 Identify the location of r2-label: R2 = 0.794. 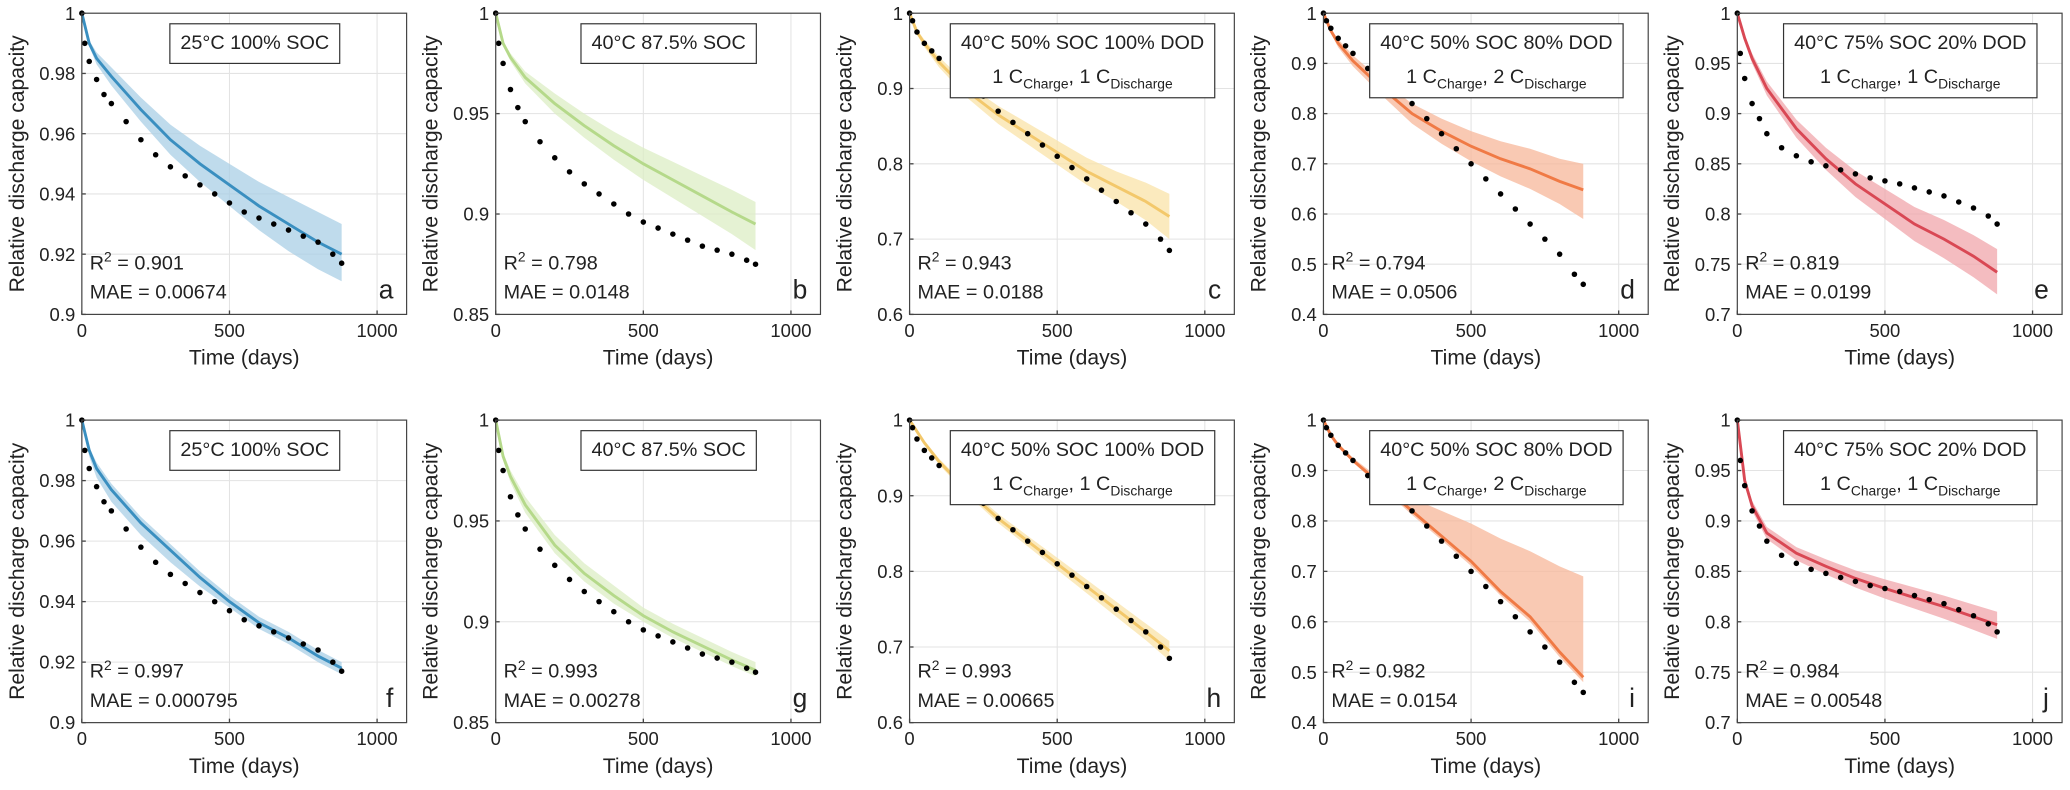
(1378, 262).